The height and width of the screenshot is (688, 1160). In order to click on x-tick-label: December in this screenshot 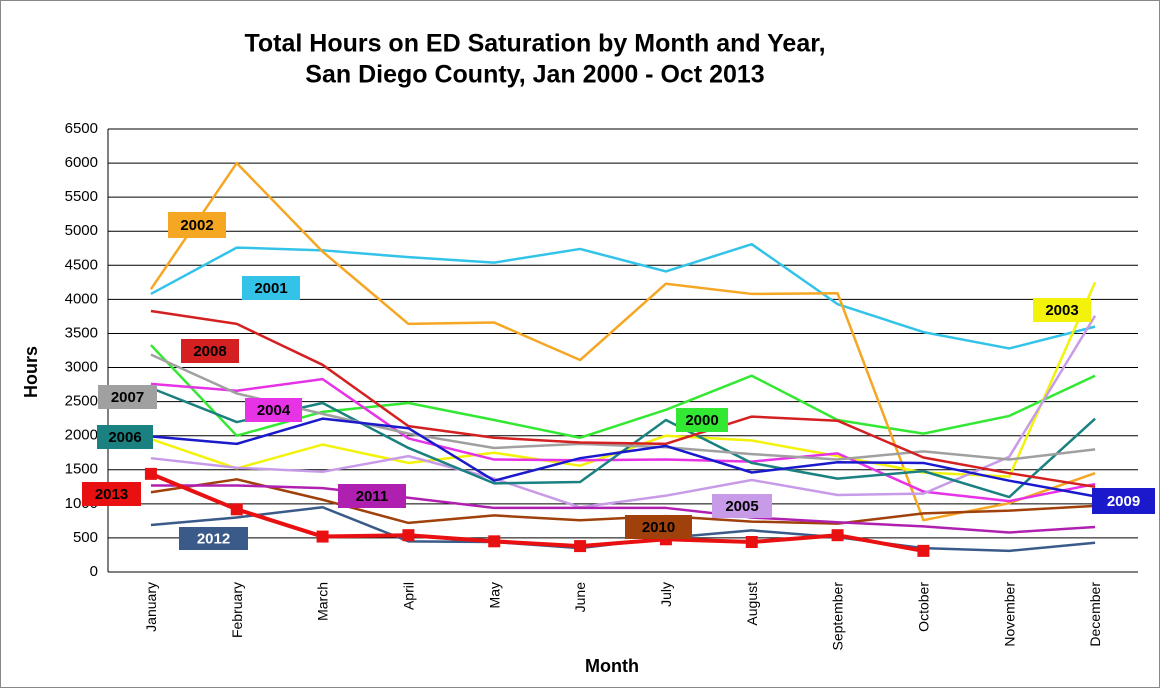, I will do `click(1095, 614)`.